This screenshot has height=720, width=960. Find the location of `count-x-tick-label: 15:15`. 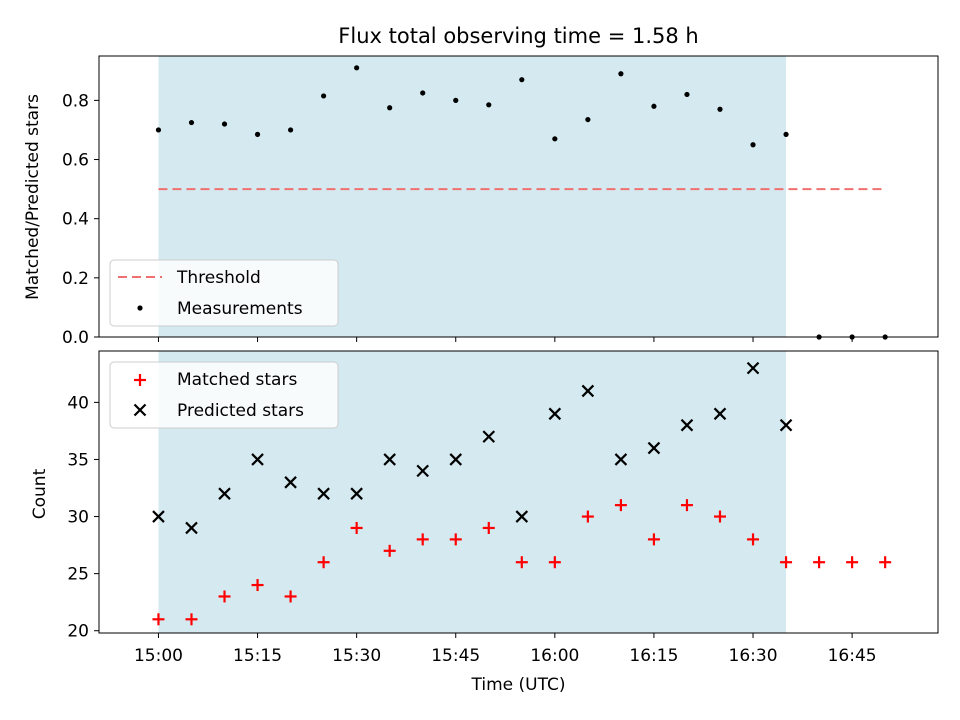

count-x-tick-label: 15:15 is located at coordinates (257, 656).